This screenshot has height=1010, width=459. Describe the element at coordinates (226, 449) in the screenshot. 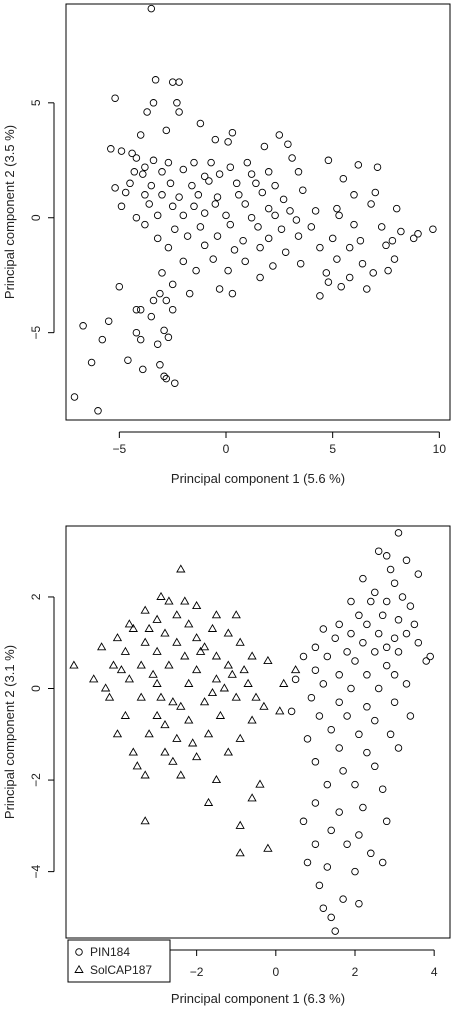

I see `x-tick-label: 0` at that location.